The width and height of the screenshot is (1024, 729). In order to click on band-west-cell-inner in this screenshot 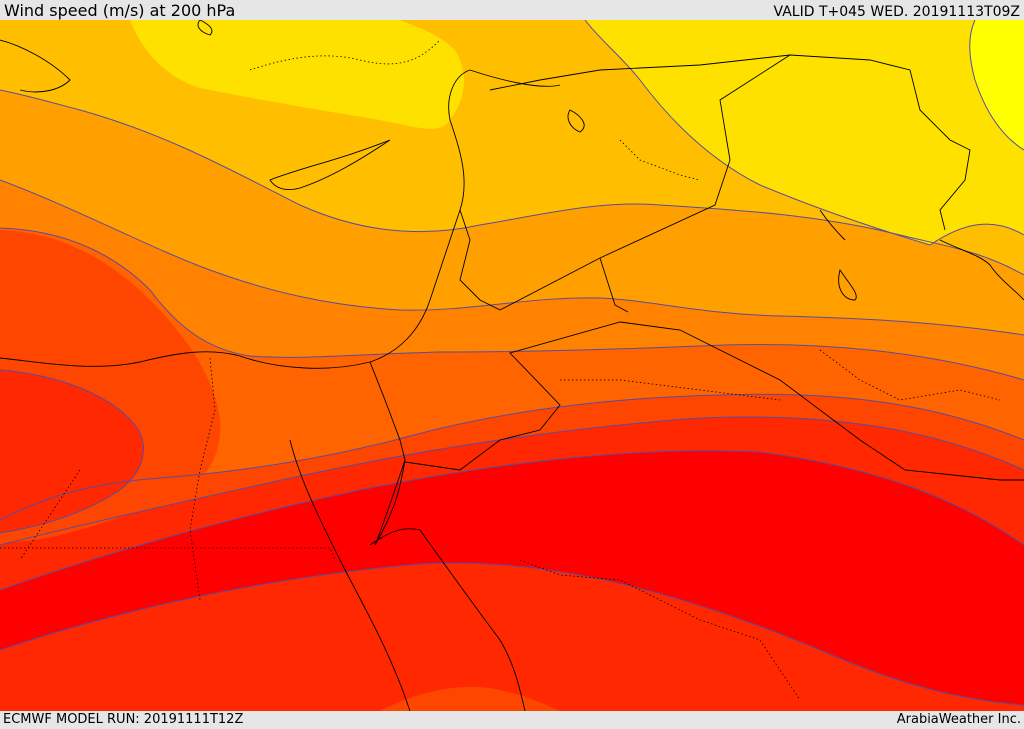, I will do `click(72, 451)`.